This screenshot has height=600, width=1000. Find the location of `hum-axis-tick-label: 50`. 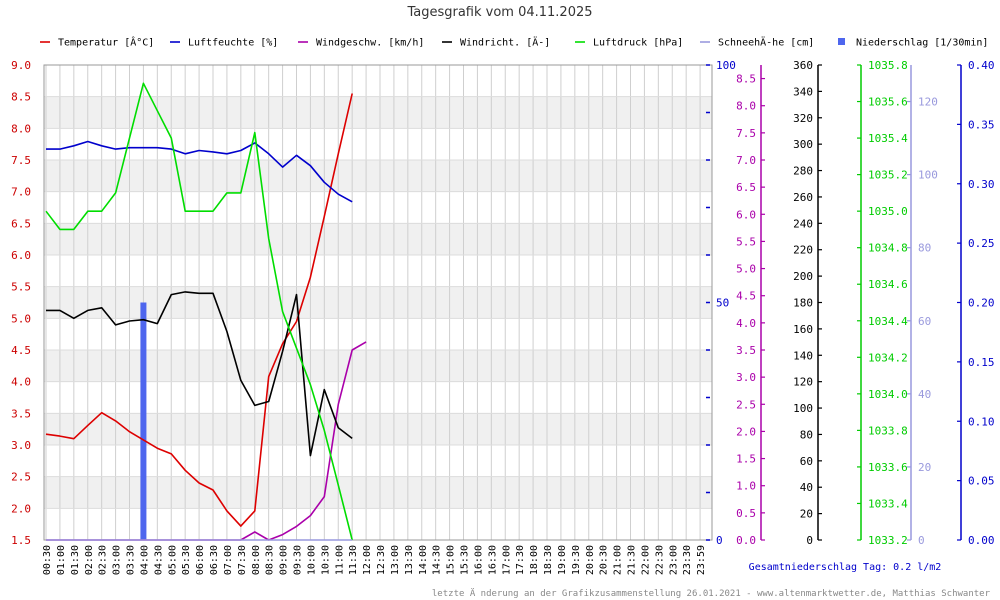

hum-axis-tick-label: 50 is located at coordinates (722, 303).